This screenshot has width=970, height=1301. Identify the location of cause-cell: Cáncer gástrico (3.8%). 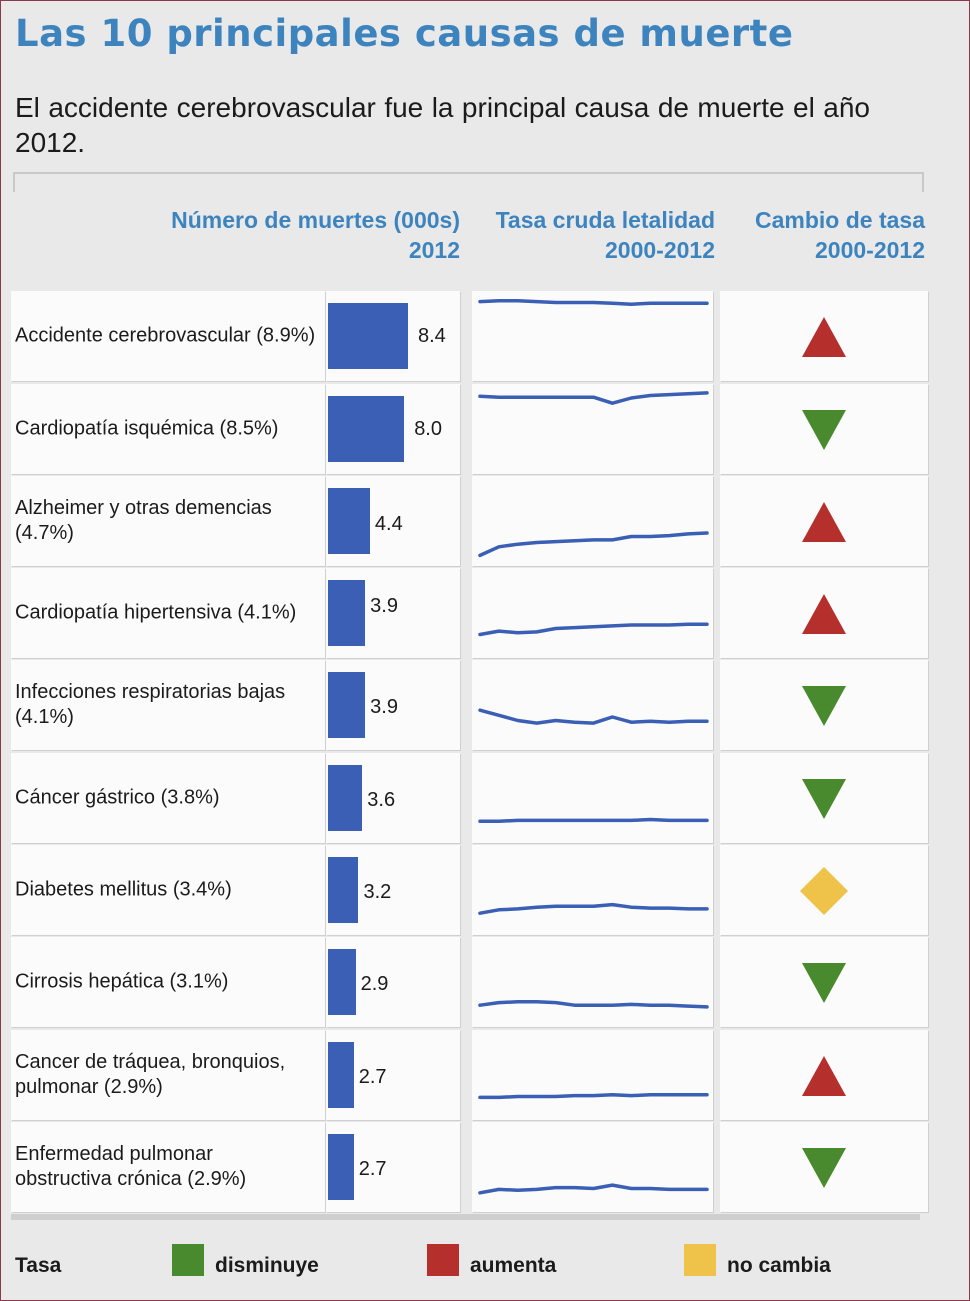
(168, 798).